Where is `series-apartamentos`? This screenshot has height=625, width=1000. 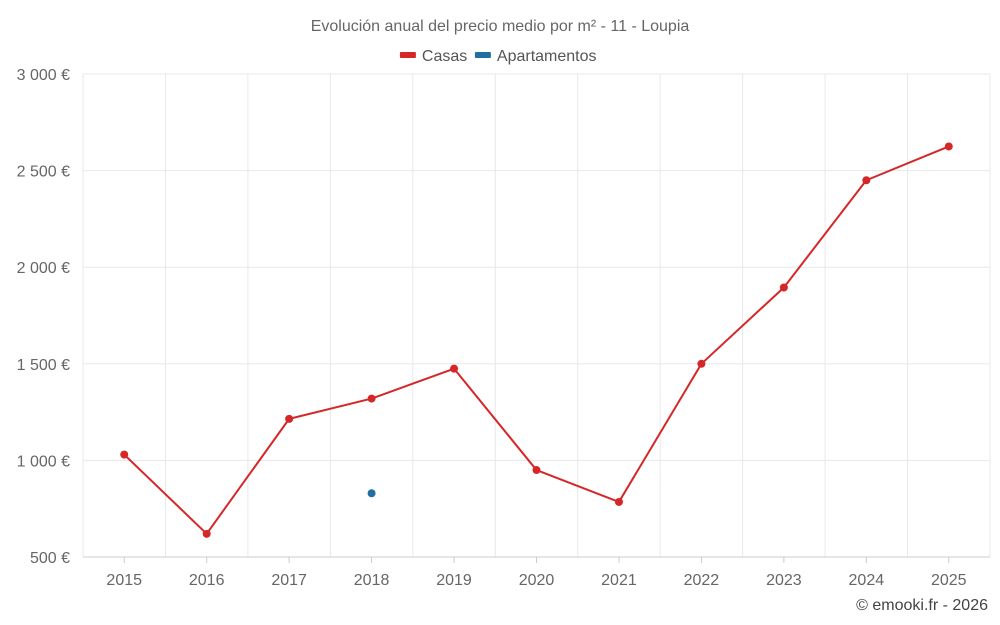 series-apartamentos is located at coordinates (371, 493).